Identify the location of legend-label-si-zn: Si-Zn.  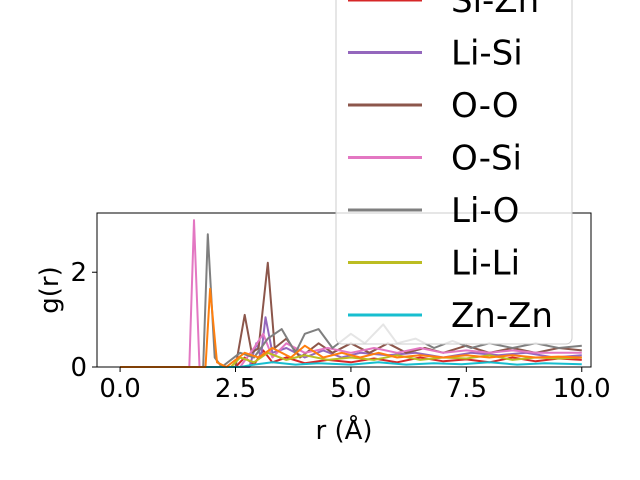
(495, 10).